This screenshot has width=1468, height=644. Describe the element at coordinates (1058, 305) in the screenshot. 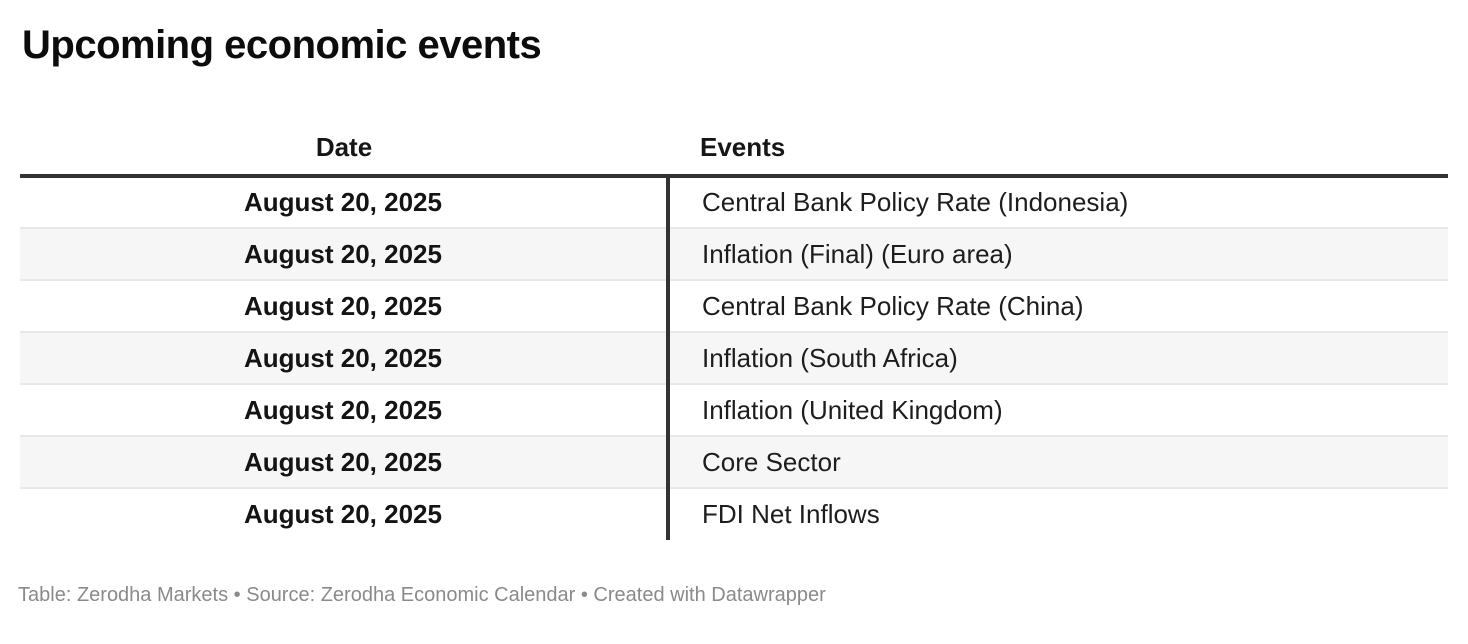

I see `event-cell: Central Bank Policy Rate (China)` at that location.